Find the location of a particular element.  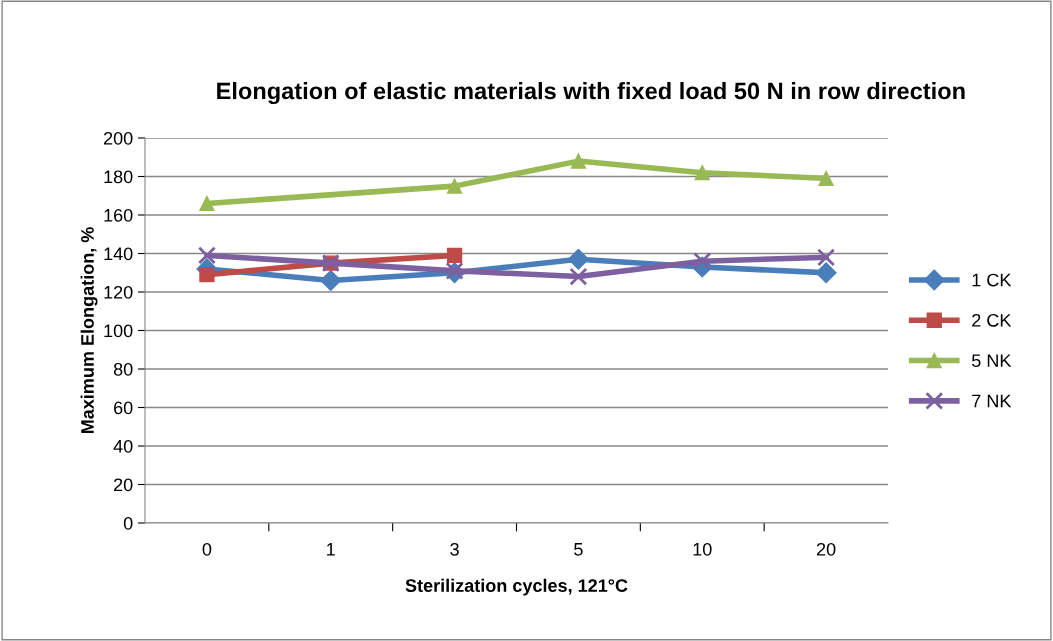

x-tick-label: 10 is located at coordinates (702, 549).